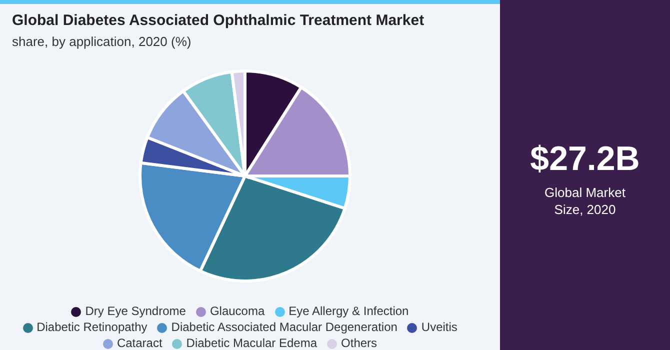 The image size is (670, 350). What do you see at coordinates (284, 327) in the screenshot?
I see `legend-label: Diabetic Associated Macular Degeneration` at bounding box center [284, 327].